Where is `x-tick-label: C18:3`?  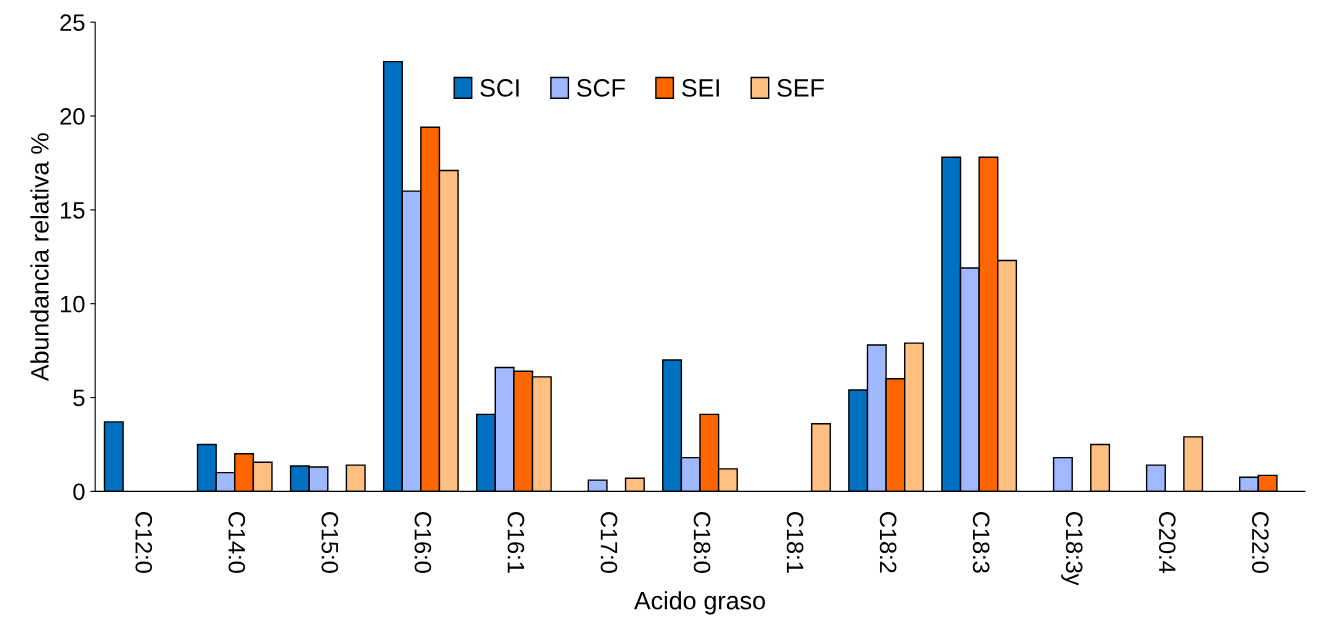 x-tick-label: C18:3 is located at coordinates (981, 542).